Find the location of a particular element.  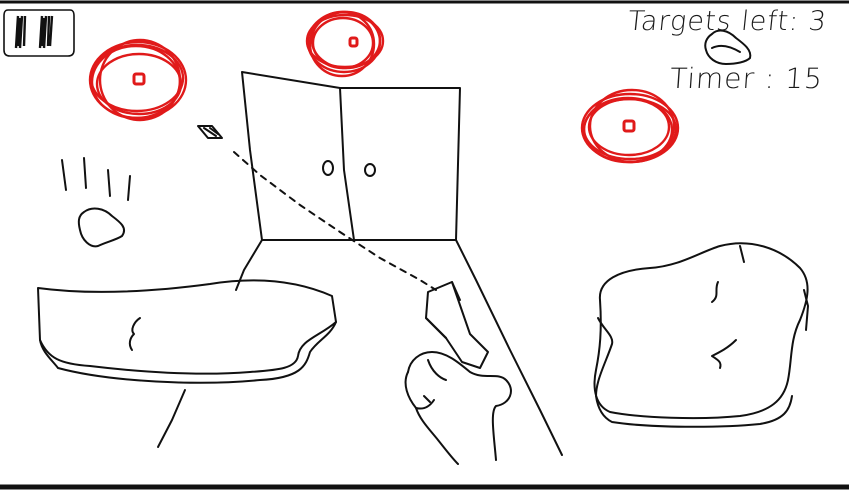

targets-left-counter: Targets left: 3 is located at coordinates (728, 21).